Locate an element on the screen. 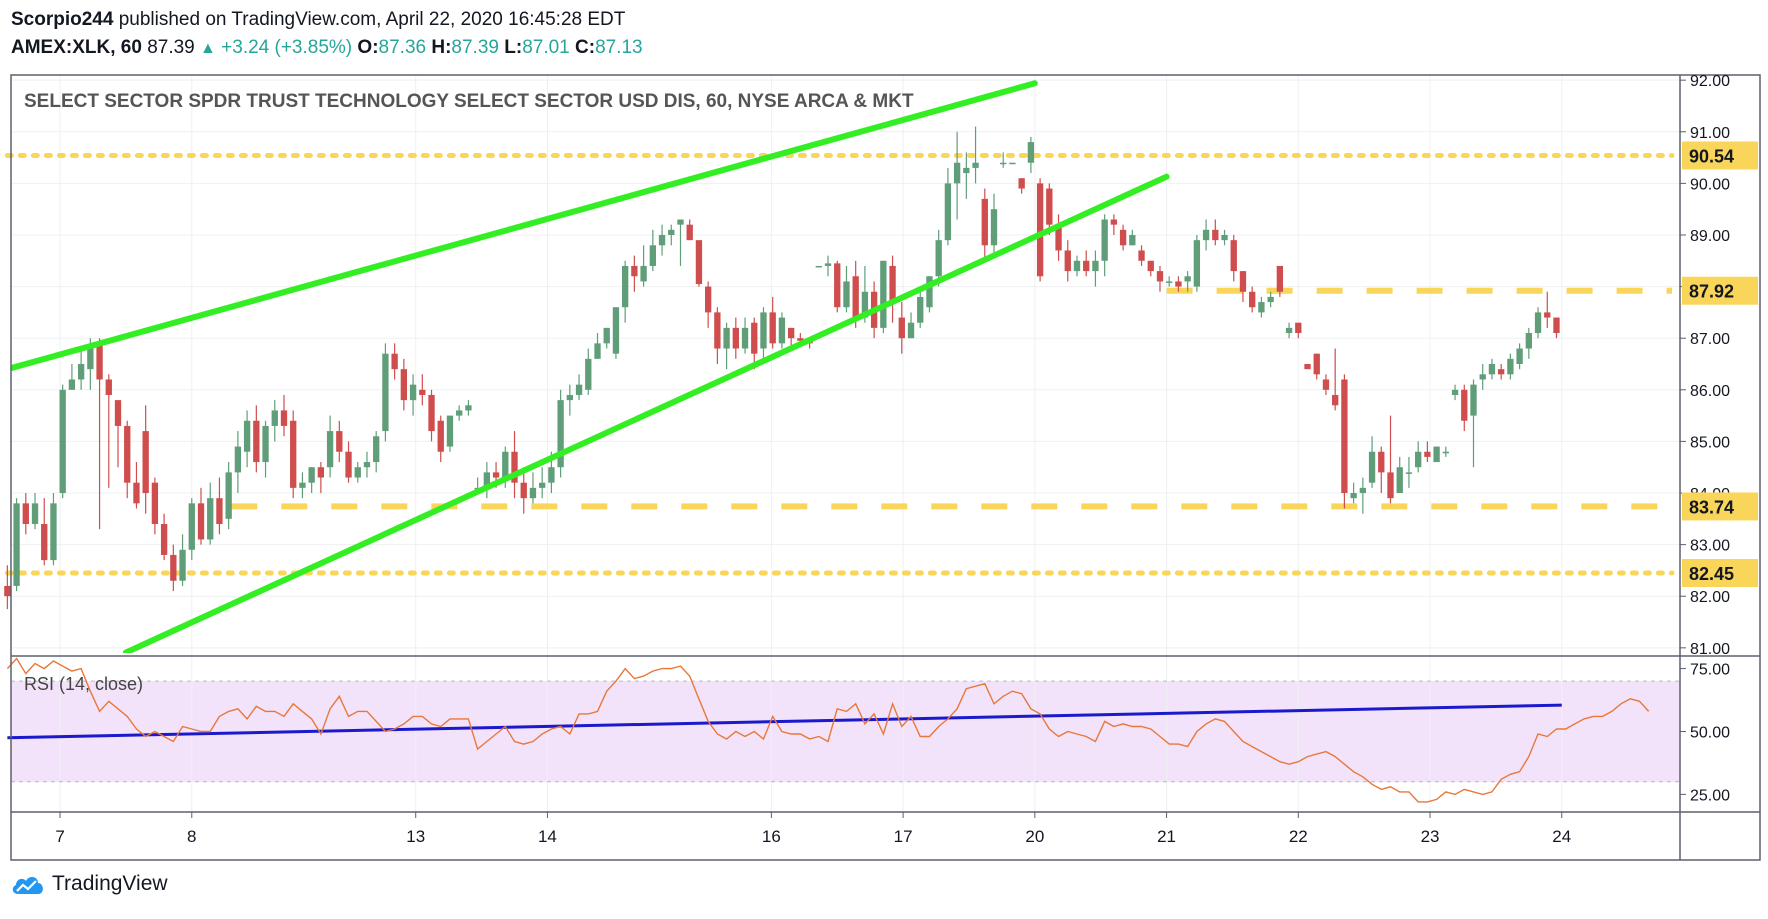 The image size is (1768, 919). price-tick-label: 87.00 is located at coordinates (1710, 339).